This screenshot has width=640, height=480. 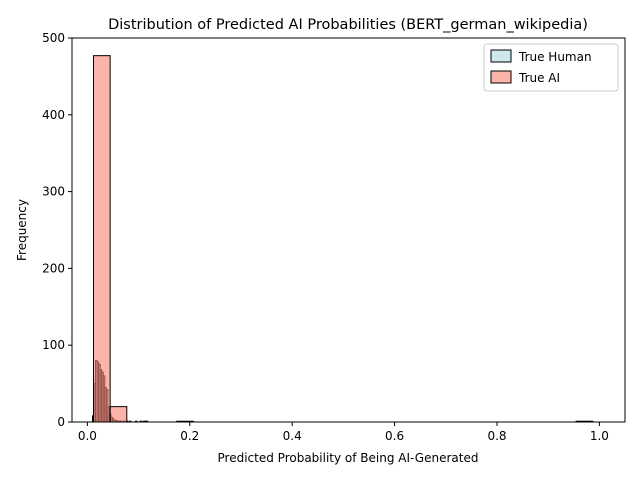 I want to click on x-tick-label: 0.0, so click(x=87, y=436).